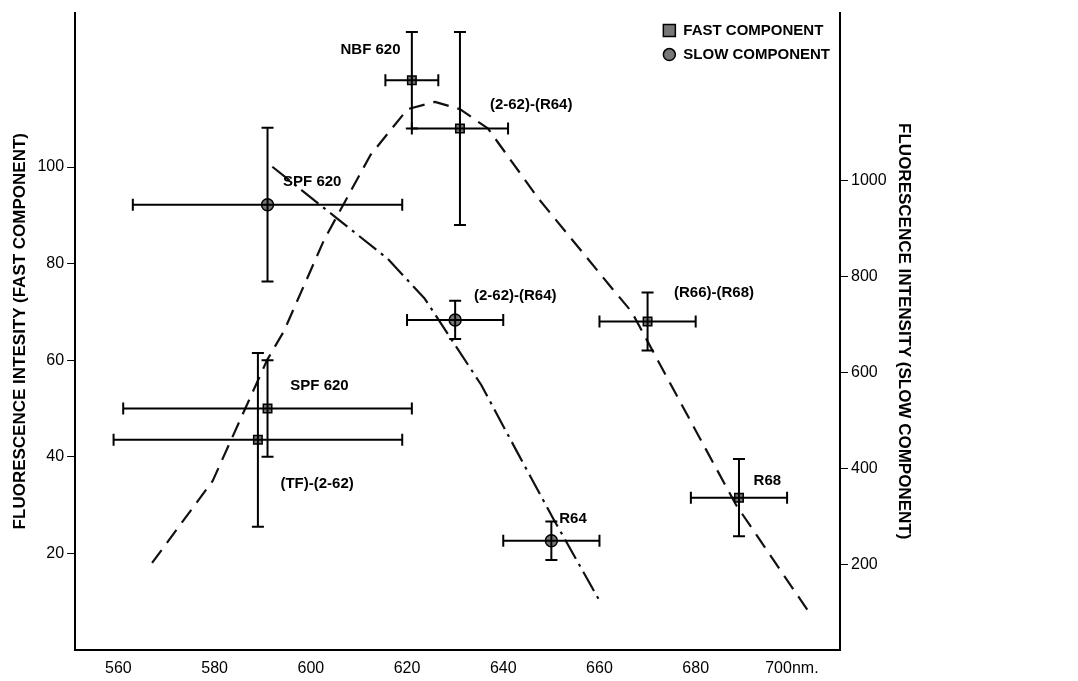 This screenshot has width=1078, height=681. What do you see at coordinates (864, 372) in the screenshot?
I see `y2-tick-label: 600` at bounding box center [864, 372].